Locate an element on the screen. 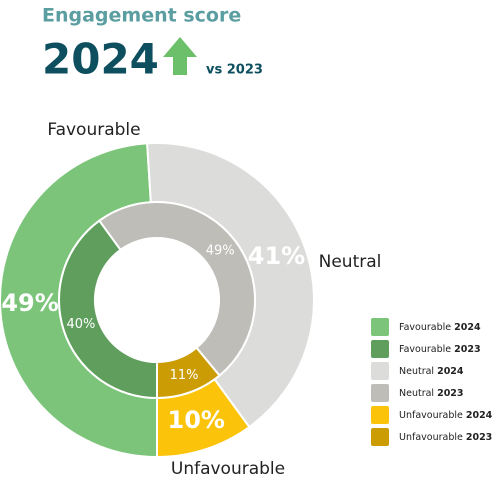 The height and width of the screenshot is (478, 499). up-arrow is located at coordinates (180, 56).